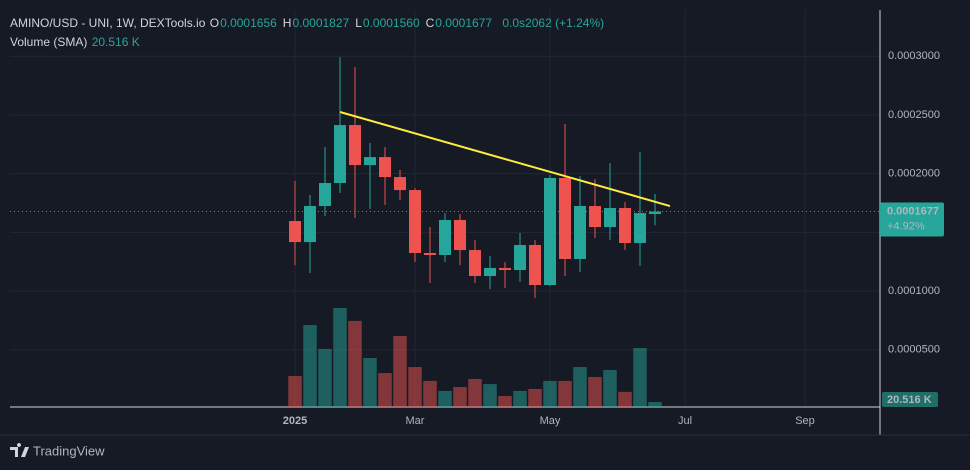 The image size is (970, 470). I want to click on ohlc: O0.0001656 H0.0001827 L0.0001560 C0.0001677, so click(354, 23).